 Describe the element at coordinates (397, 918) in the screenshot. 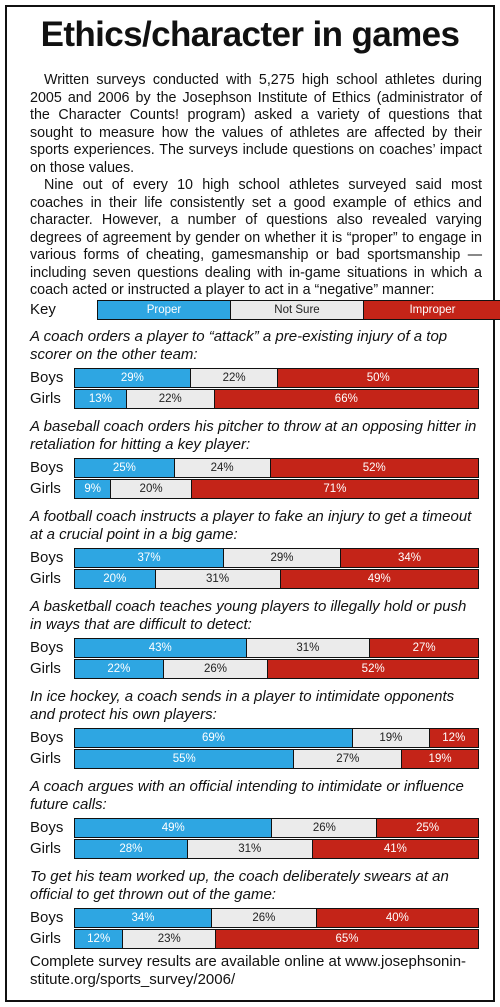

I see `bar-segment-improper: 40%` at that location.